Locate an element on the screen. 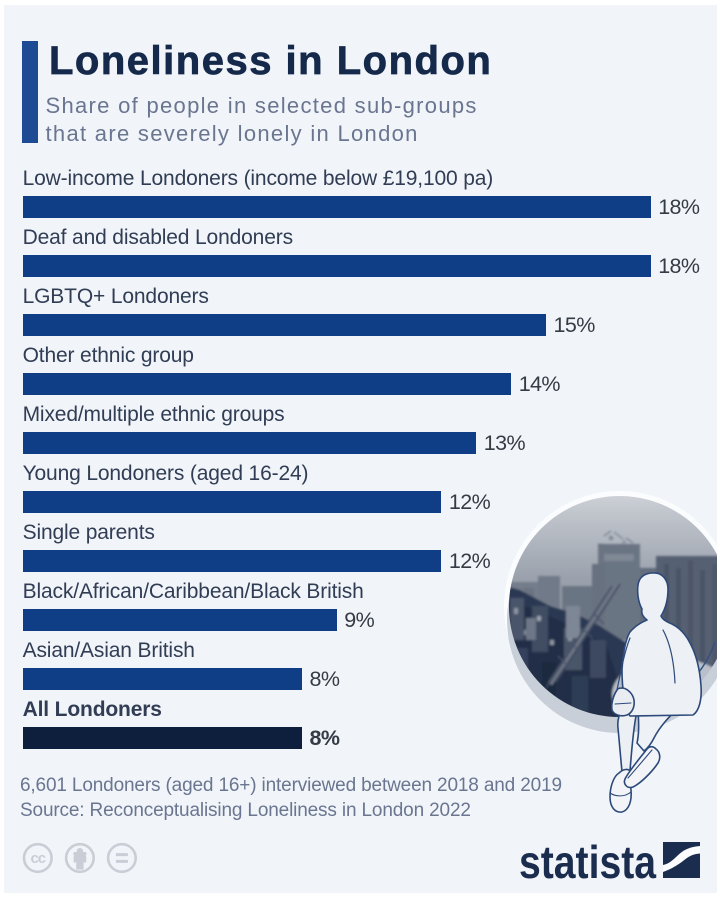 This screenshot has height=899, width=720. svg-text: statista is located at coordinates (587, 862).